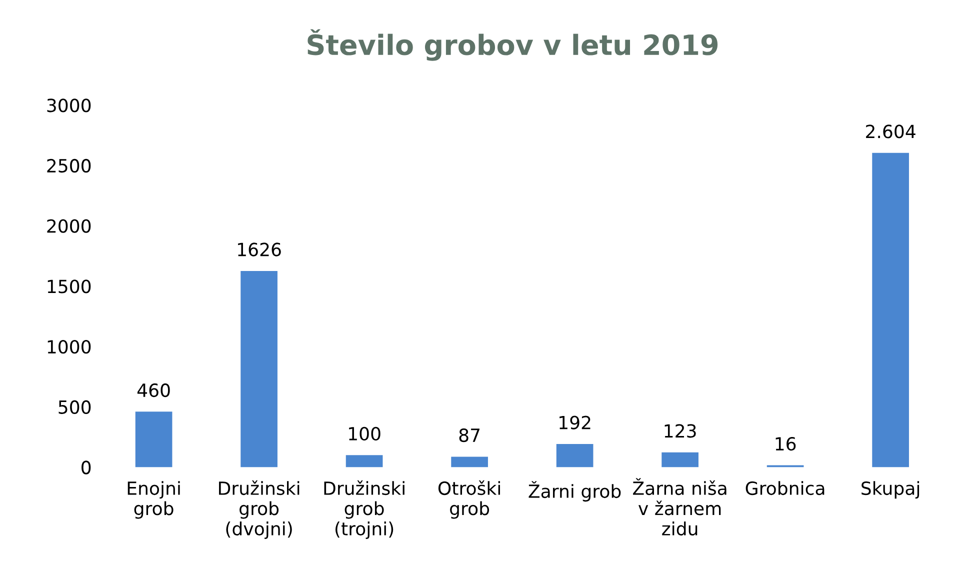  What do you see at coordinates (259, 509) in the screenshot?
I see `x-tick-label: Družinski grob (dvojni)` at bounding box center [259, 509].